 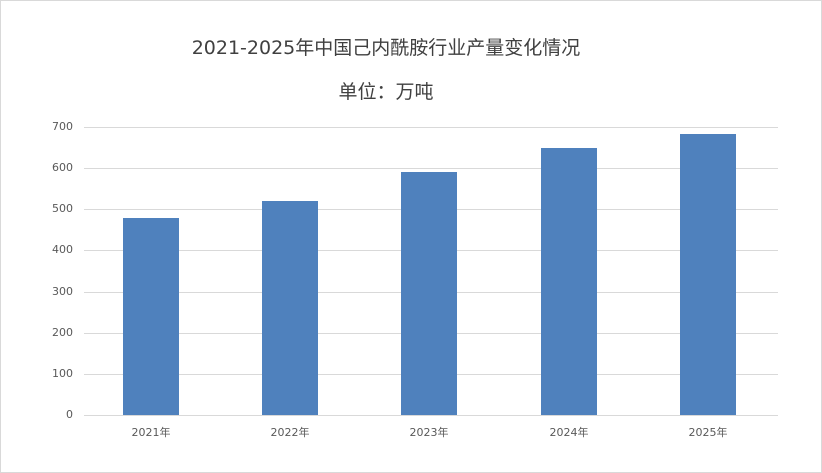 What do you see at coordinates (151, 432) in the screenshot?
I see `x-tick-label: 2021年` at bounding box center [151, 432].